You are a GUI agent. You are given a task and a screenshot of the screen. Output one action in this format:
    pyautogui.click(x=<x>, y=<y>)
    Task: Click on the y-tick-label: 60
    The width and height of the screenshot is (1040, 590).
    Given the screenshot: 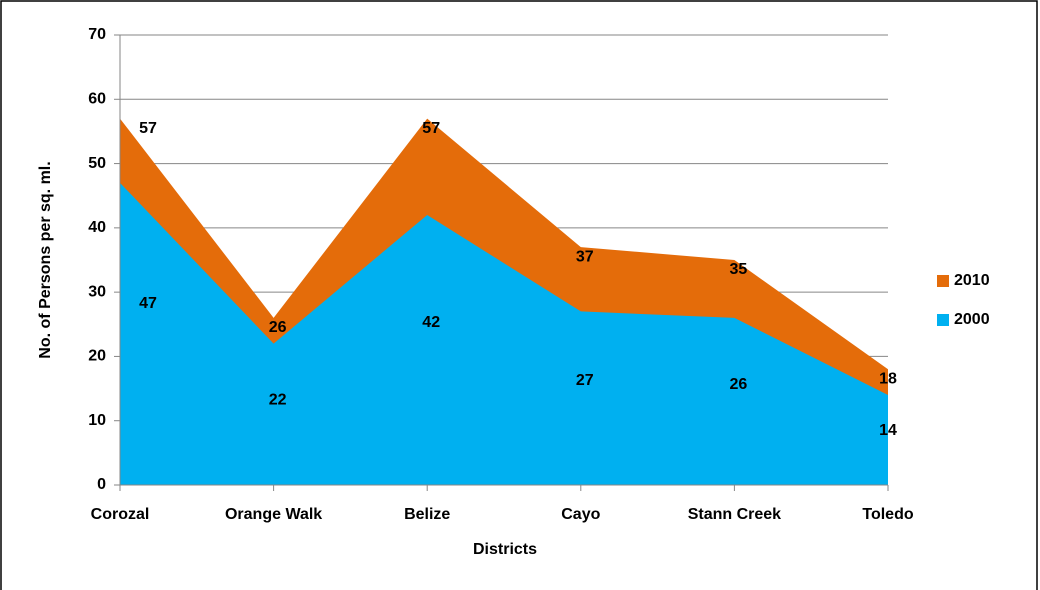 What is the action you would take?
    pyautogui.click(x=97, y=99)
    